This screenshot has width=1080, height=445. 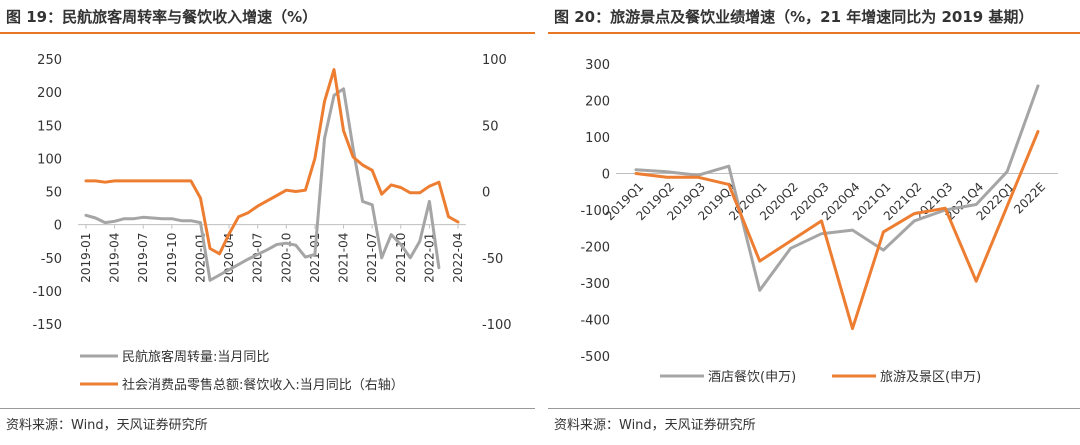 What do you see at coordinates (494, 60) in the screenshot?
I see `y-right-tick-label: 100` at bounding box center [494, 60].